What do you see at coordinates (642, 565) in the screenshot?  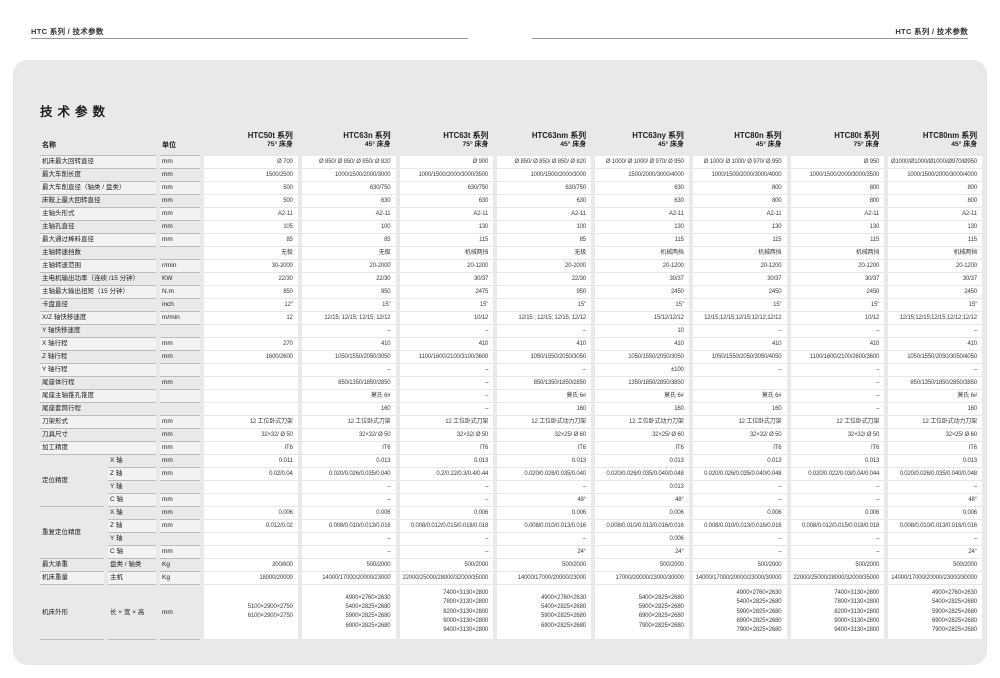 I see `spec-cell: 500/2000` at bounding box center [642, 565].